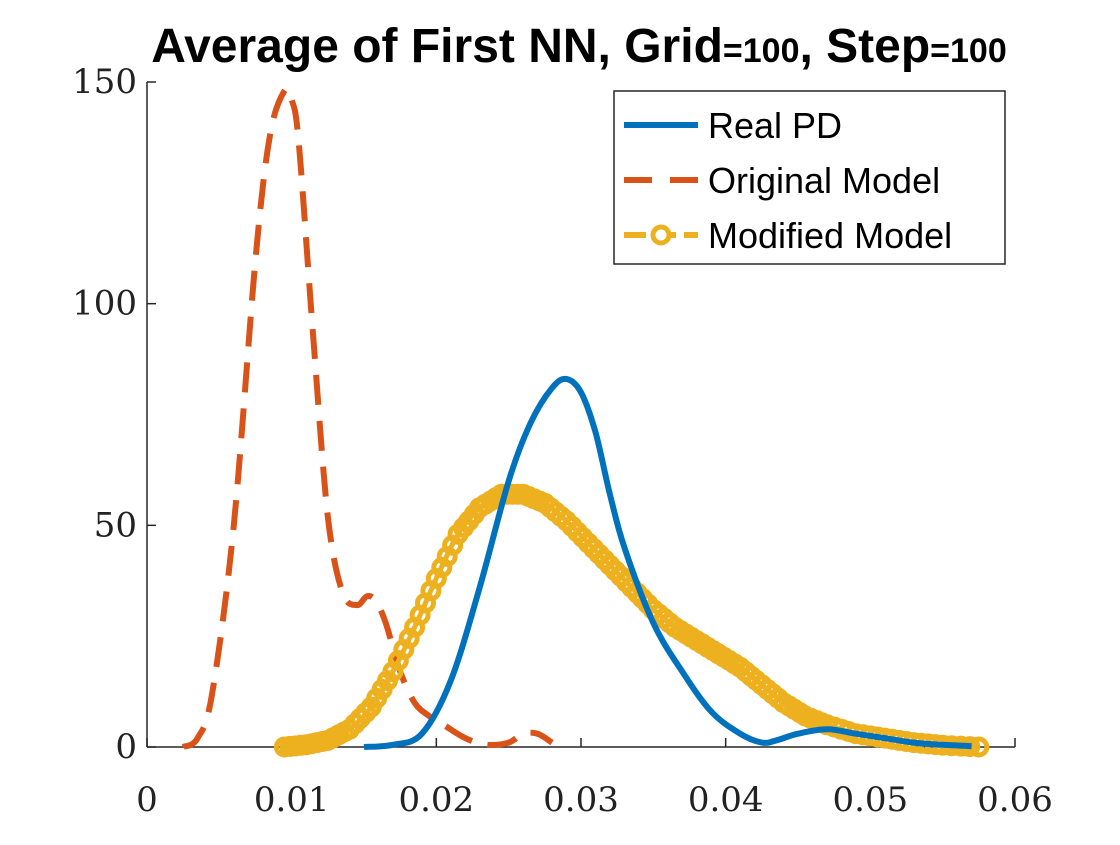  Describe the element at coordinates (147, 800) in the screenshot. I see `x-tick-label: 0` at that location.